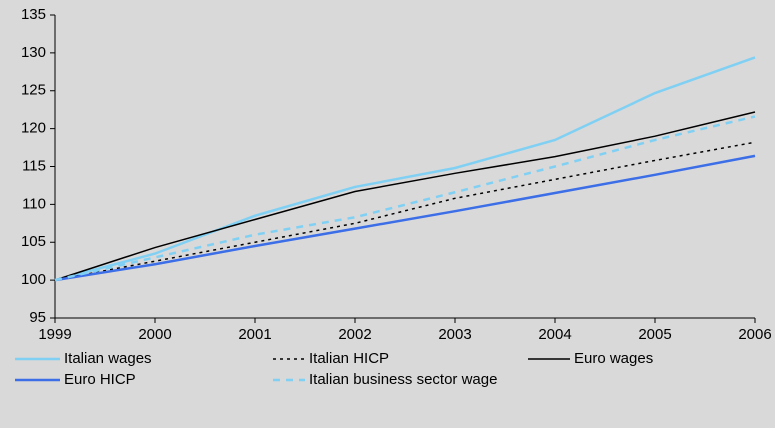  I want to click on x-tick-label: 2005, so click(654, 334).